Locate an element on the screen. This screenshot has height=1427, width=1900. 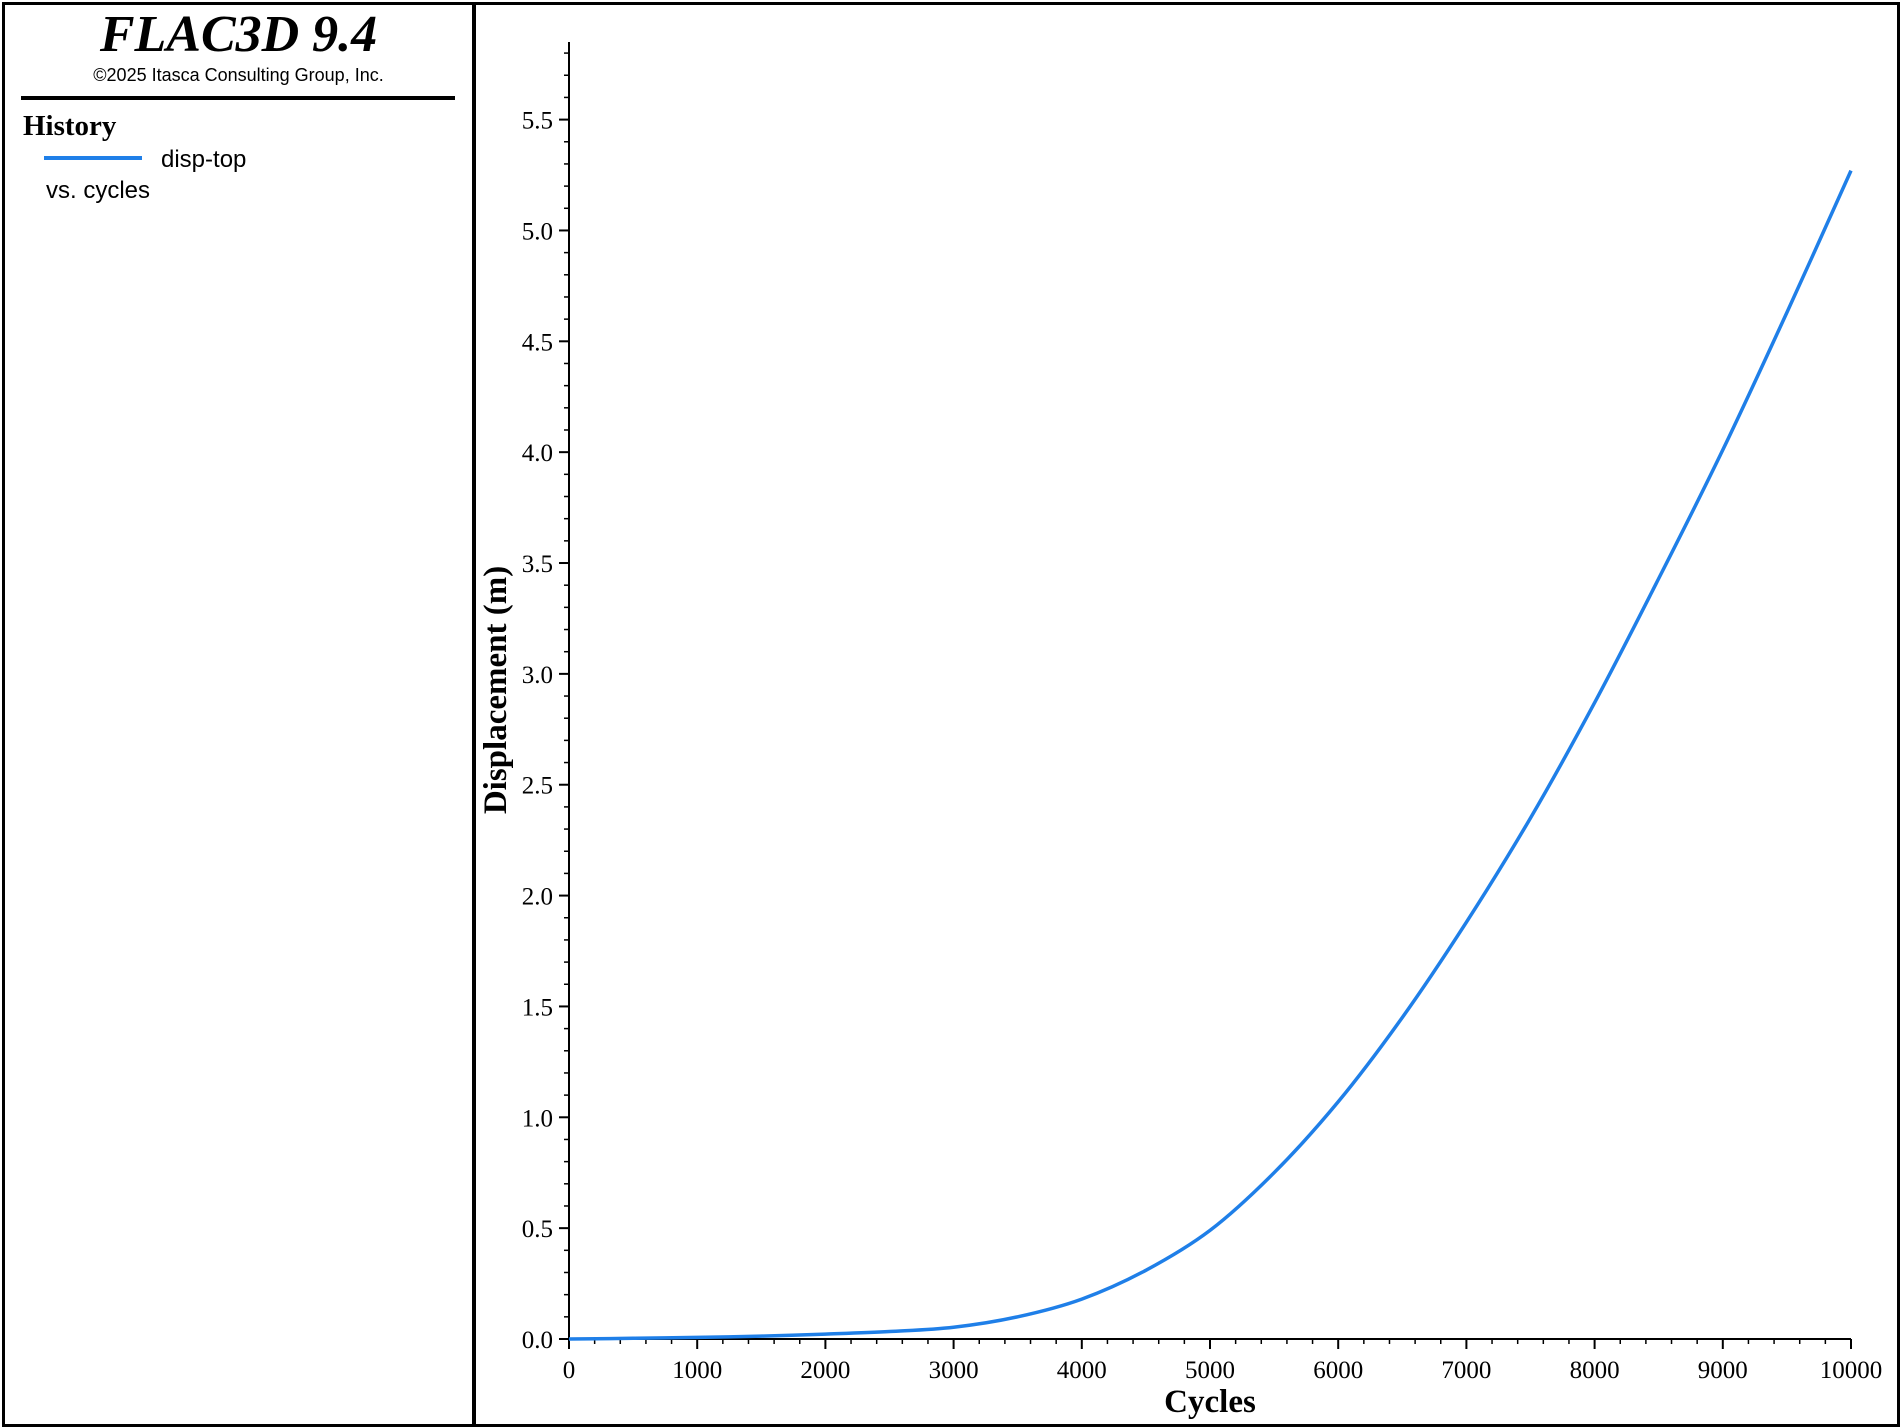
y-tick-label: 4.0 is located at coordinates (537, 453).